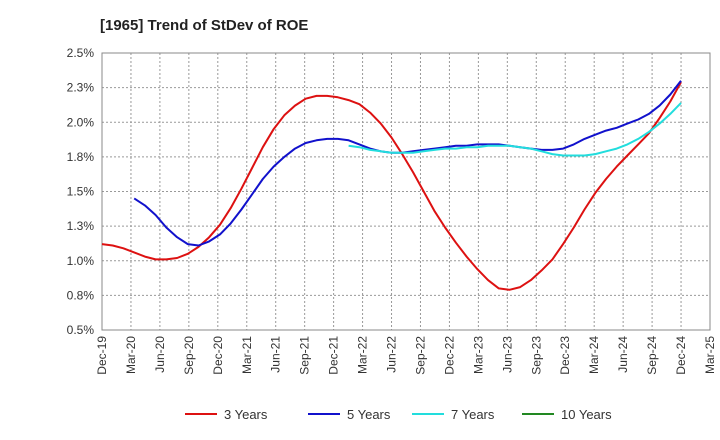  Describe the element at coordinates (247, 355) in the screenshot. I see `x-tick-label: Mar-21` at that location.